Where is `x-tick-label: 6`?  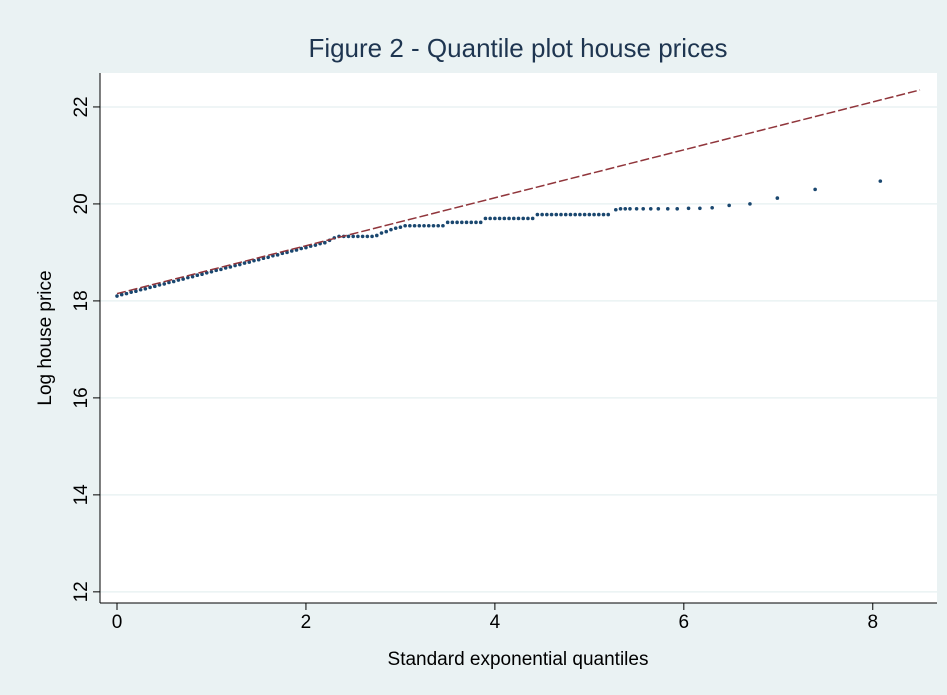
x-tick-label: 6 is located at coordinates (684, 622).